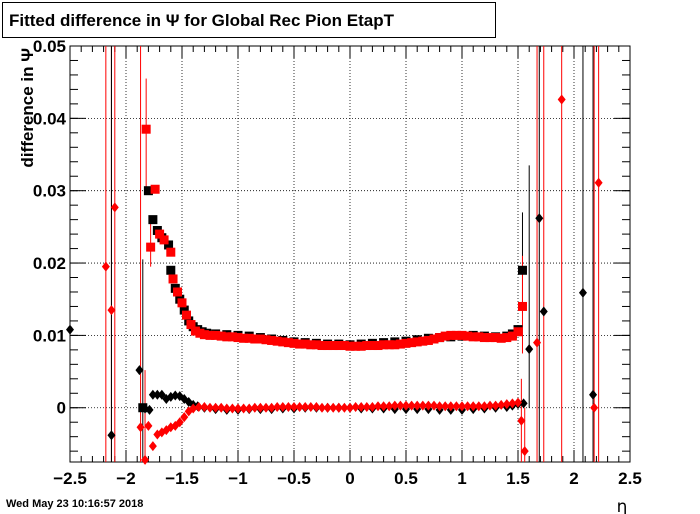 The width and height of the screenshot is (700, 514). What do you see at coordinates (49, 263) in the screenshot?
I see `y-tick-label: 0.02` at bounding box center [49, 263].